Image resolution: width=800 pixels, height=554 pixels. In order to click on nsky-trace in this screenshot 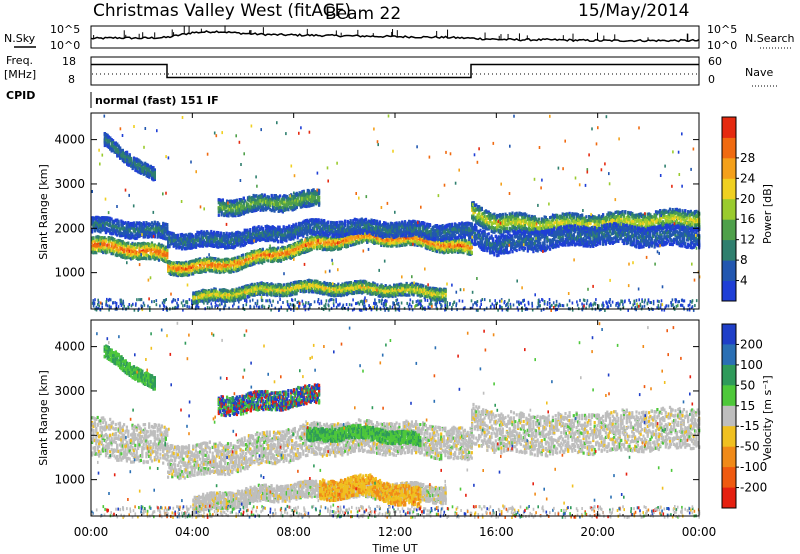, I will do `click(395, 36)`.